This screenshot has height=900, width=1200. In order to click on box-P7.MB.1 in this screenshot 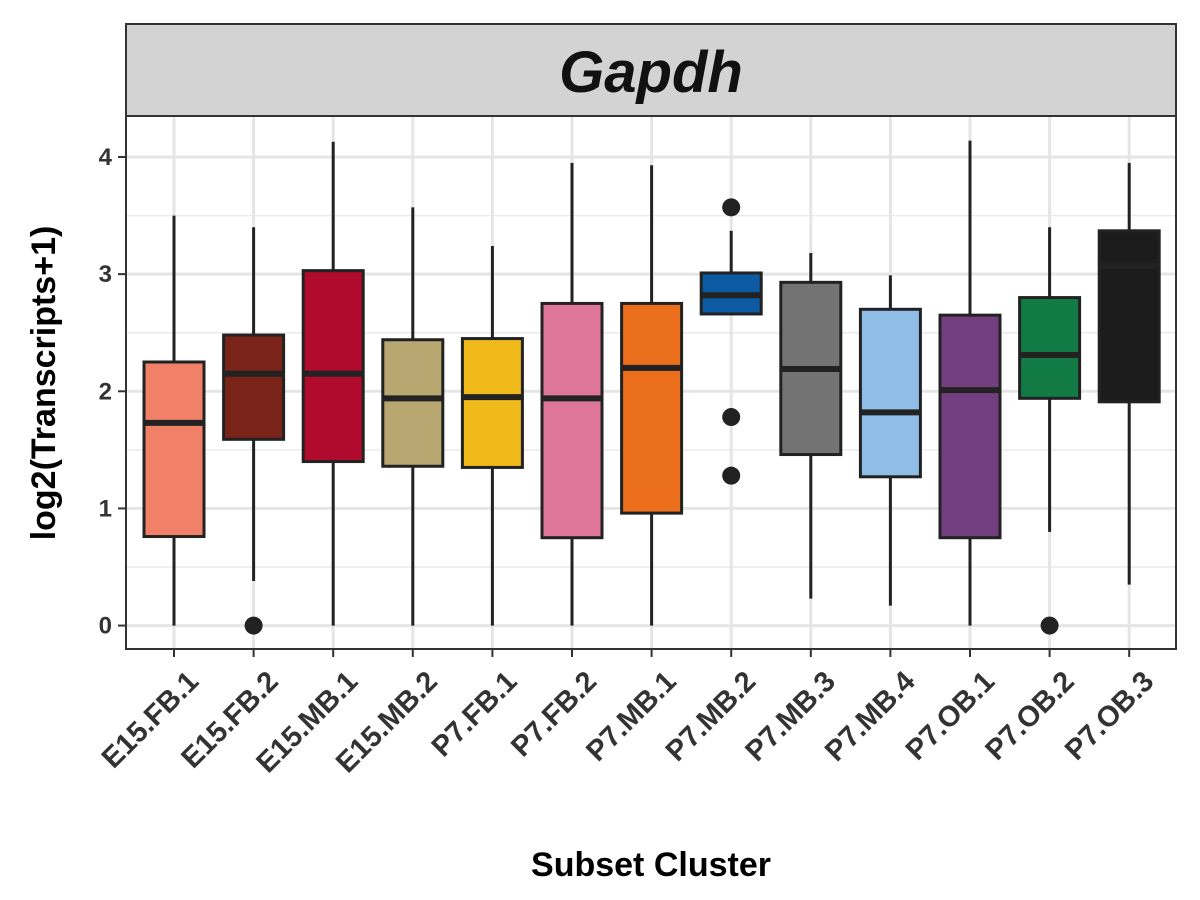, I will do `click(652, 395)`.